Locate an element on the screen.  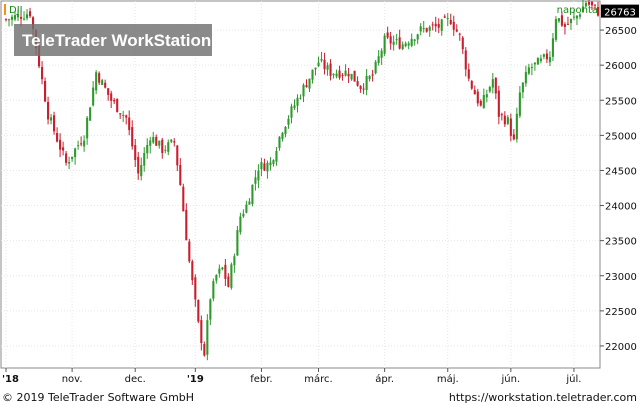
x-tick-label: dec. is located at coordinates (135, 379).